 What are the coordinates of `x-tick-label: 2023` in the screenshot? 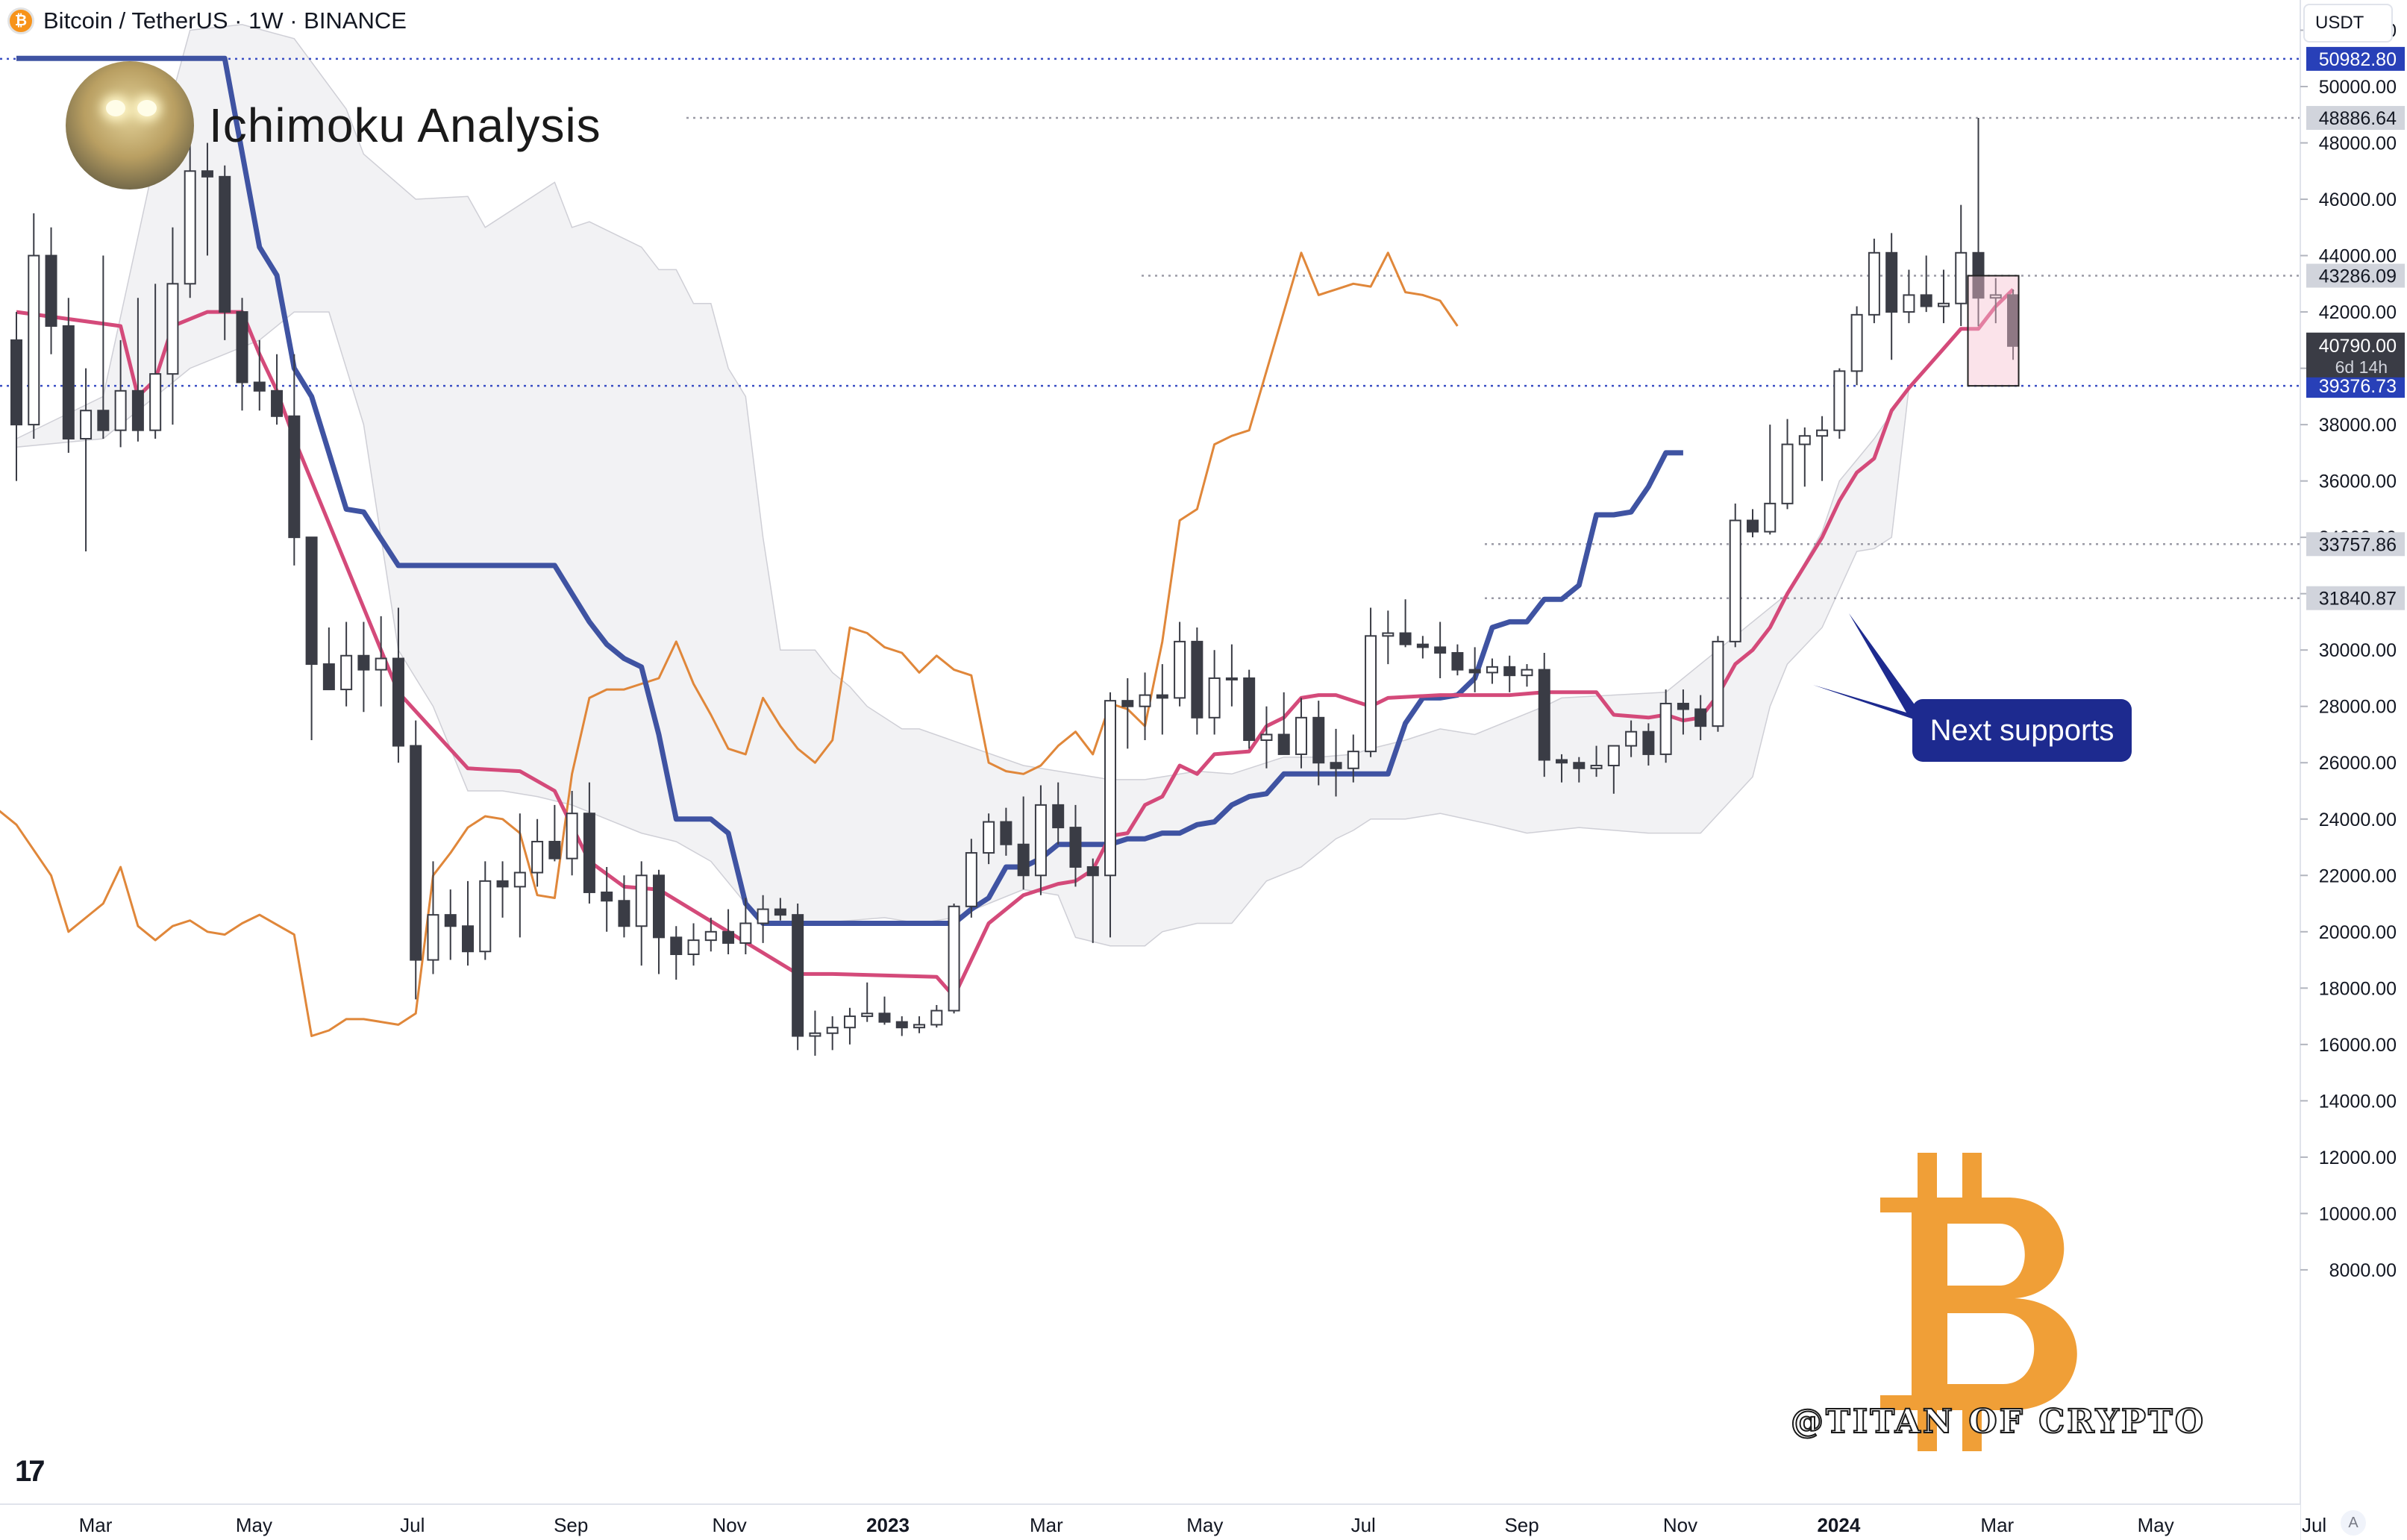 It's located at (888, 1525).